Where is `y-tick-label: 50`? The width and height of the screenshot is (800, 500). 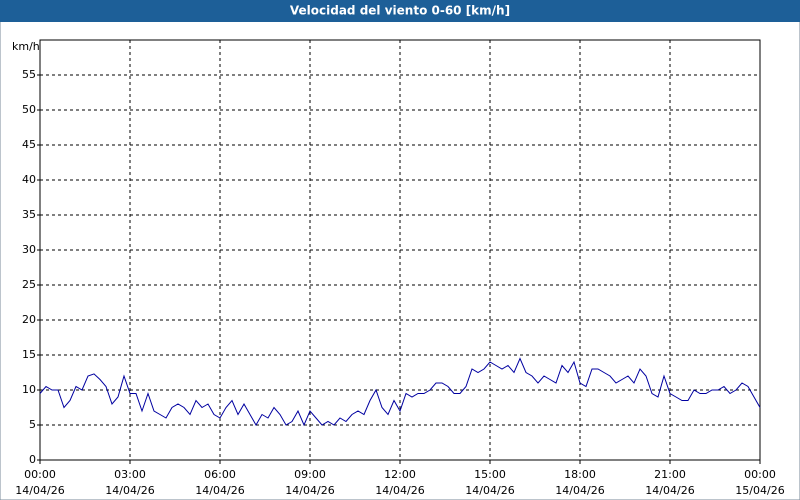
y-tick-label: 50 is located at coordinates (29, 109).